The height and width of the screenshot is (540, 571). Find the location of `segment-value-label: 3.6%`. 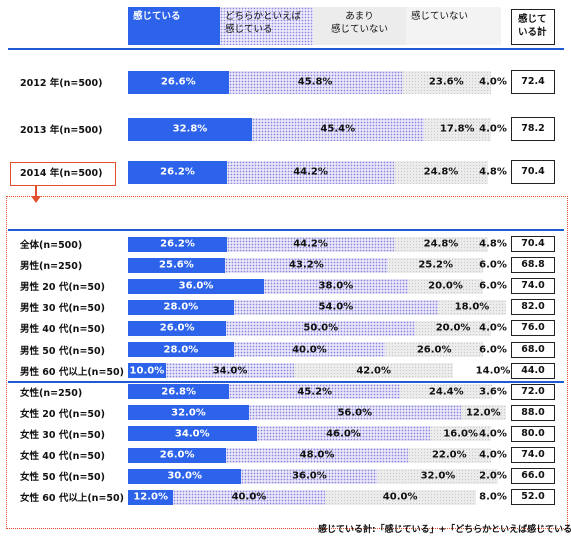

segment-value-label: 3.6% is located at coordinates (493, 392).